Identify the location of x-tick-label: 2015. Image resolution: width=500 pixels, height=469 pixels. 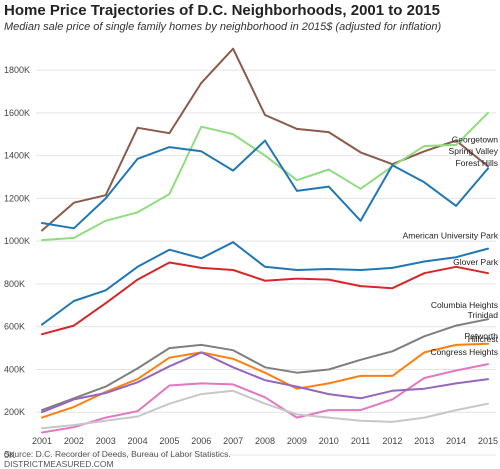
(488, 441).